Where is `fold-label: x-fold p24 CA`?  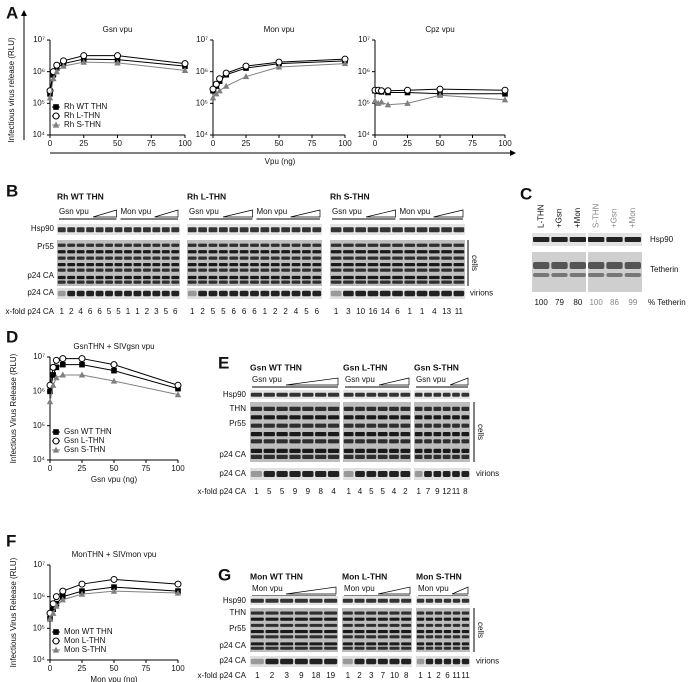 fold-label: x-fold p24 CA is located at coordinates (222, 491).